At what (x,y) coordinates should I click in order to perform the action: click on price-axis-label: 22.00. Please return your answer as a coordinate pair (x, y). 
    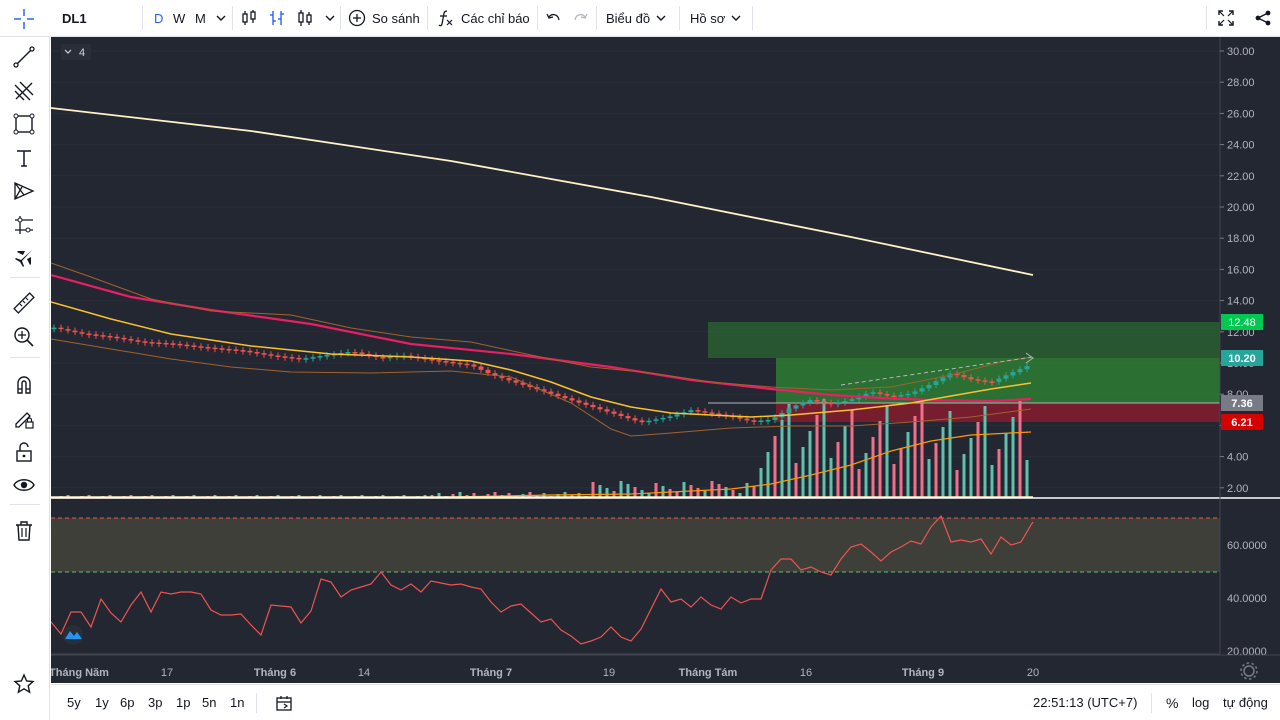
    Looking at the image, I should click on (1241, 177).